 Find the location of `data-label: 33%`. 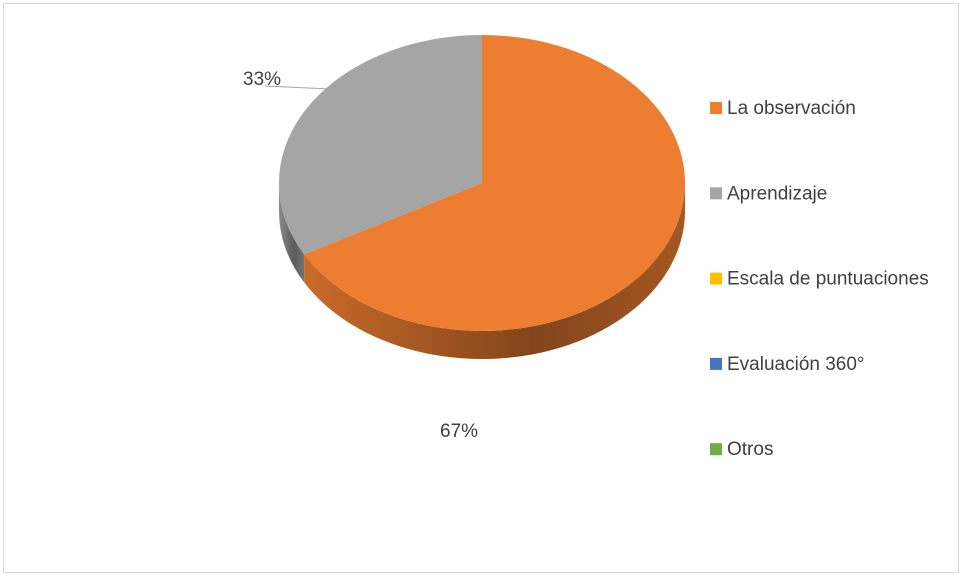

data-label: 33% is located at coordinates (262, 79).